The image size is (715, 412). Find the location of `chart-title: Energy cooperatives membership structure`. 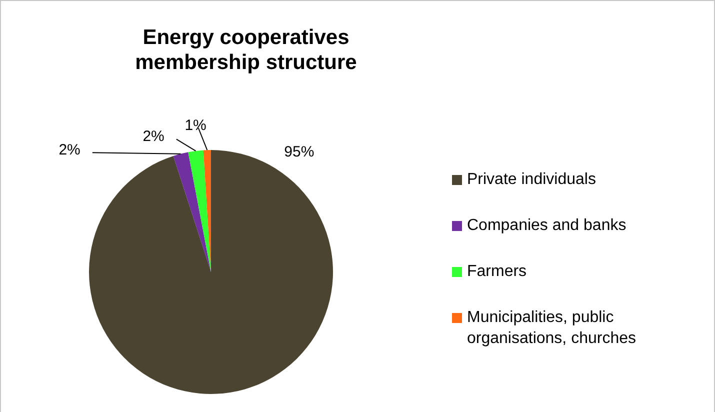

chart-title: Energy cooperatives membership structure is located at coordinates (246, 50).